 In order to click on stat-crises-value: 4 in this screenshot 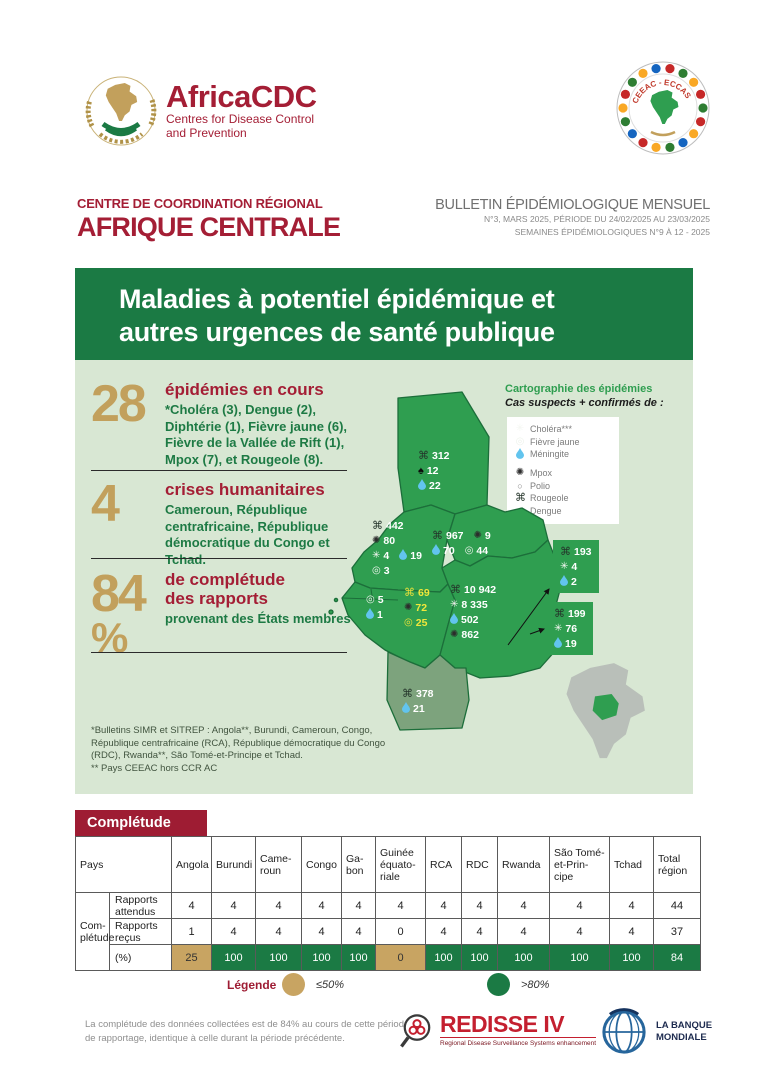, I will do `click(105, 504)`.